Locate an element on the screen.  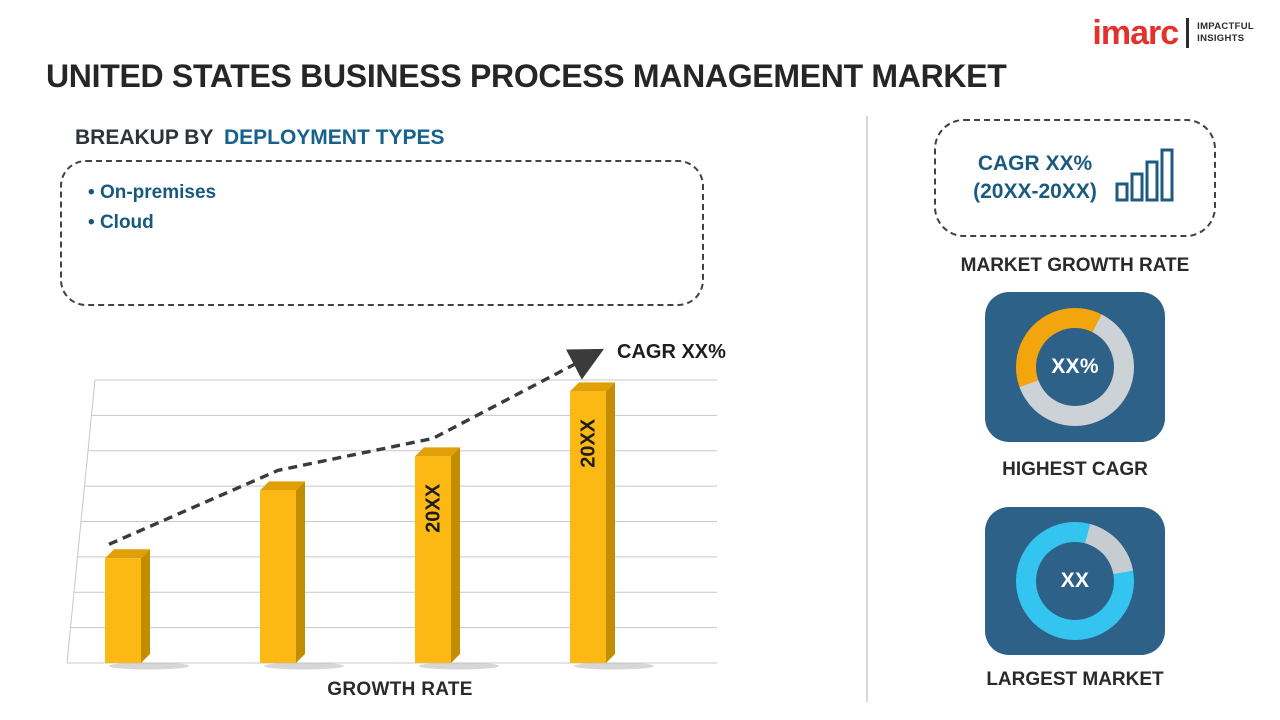
imarc-logo: imarc IMPACTFUL INSIGHTS is located at coordinates (1173, 33).